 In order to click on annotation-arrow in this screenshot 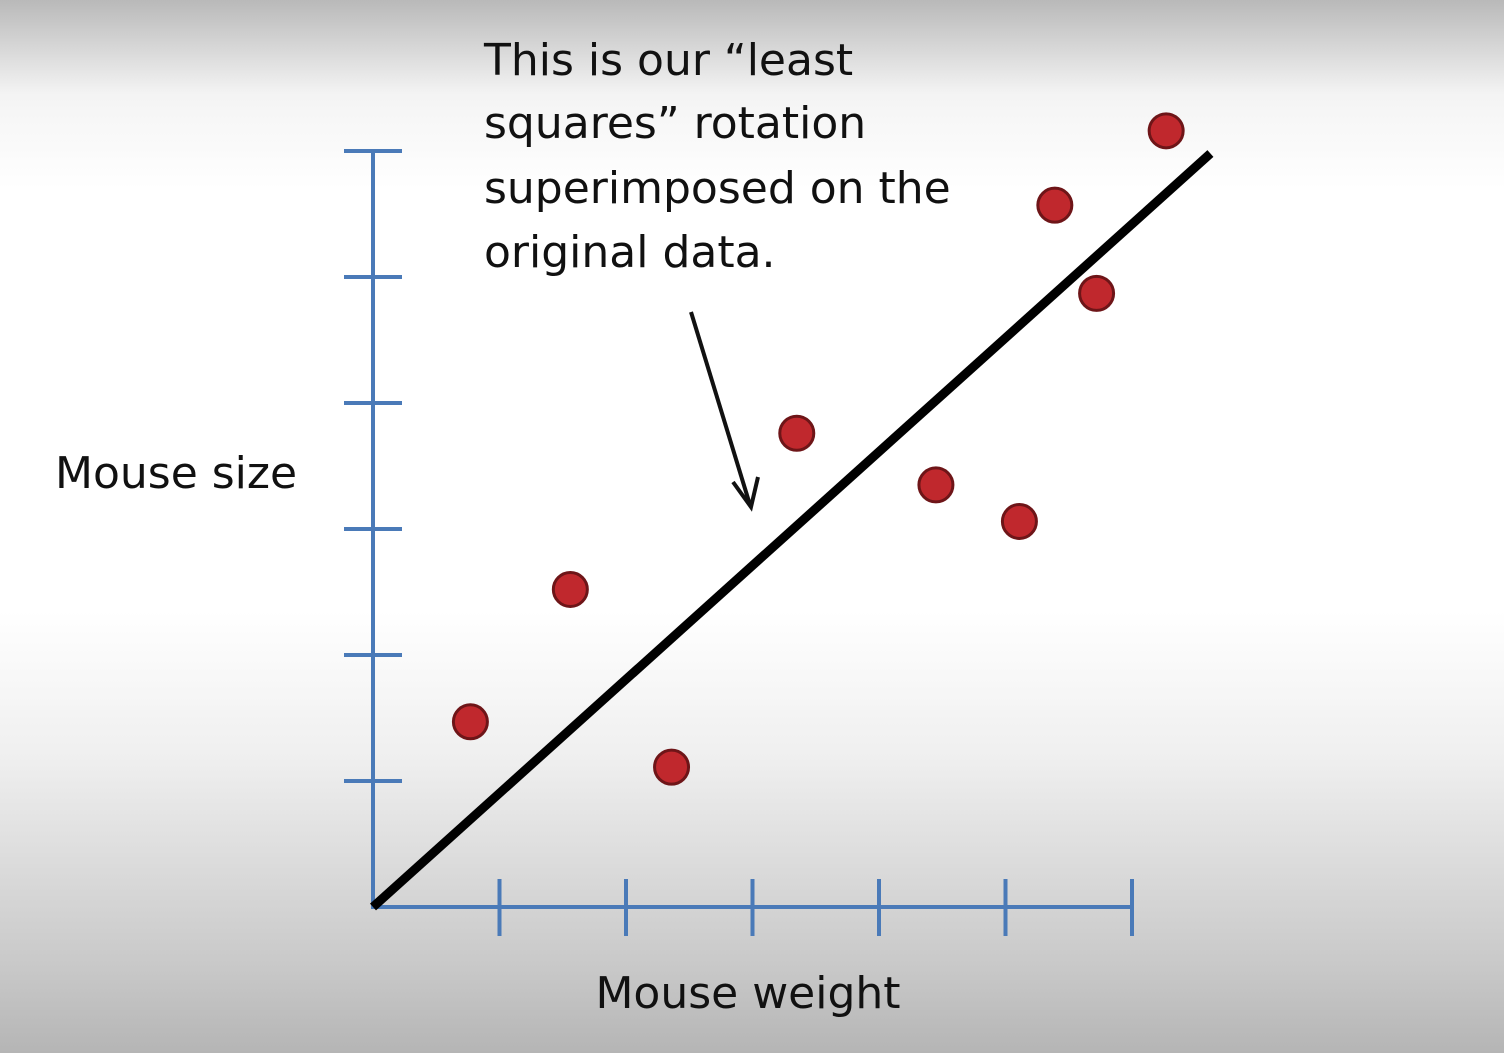, I will do `click(724, 411)`.